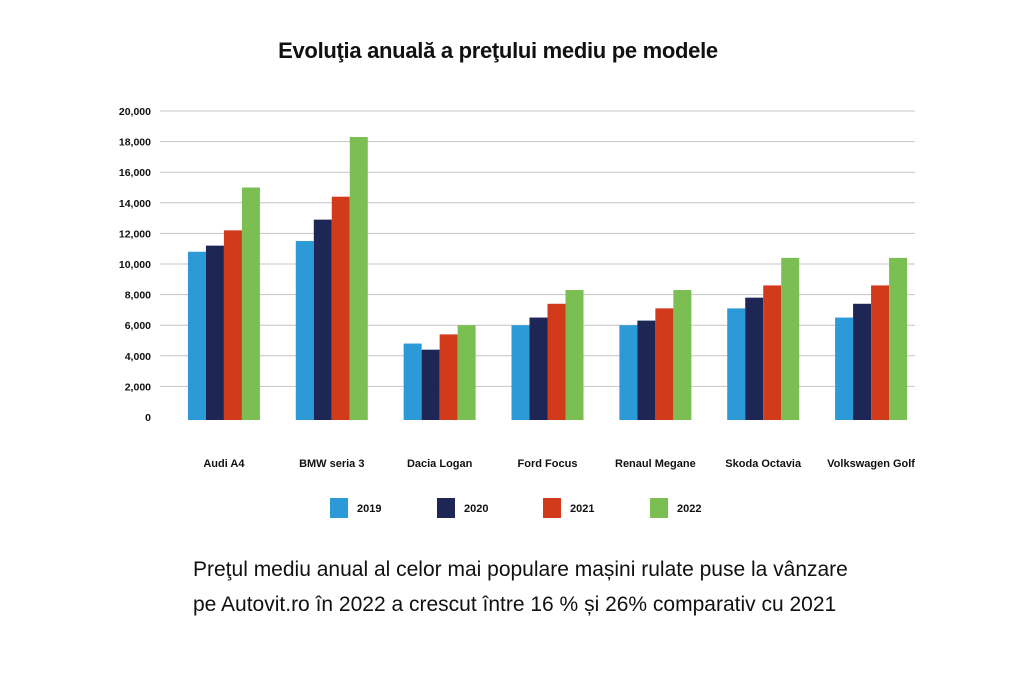 This screenshot has height=680, width=1030. What do you see at coordinates (138, 326) in the screenshot?
I see `y-tick-label: 6,000` at bounding box center [138, 326].